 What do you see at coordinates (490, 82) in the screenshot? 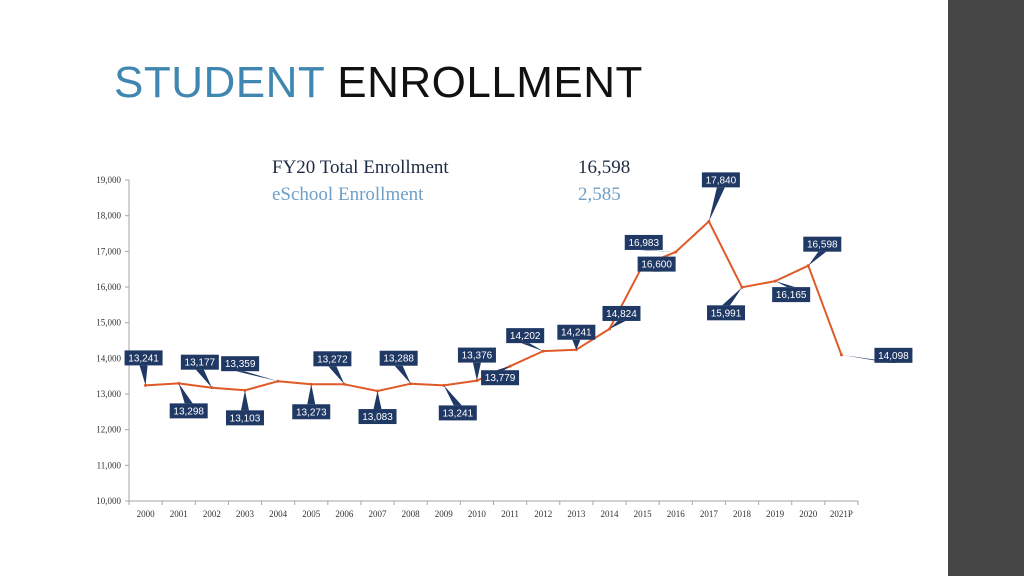
I see `title-rest-word: ENROLLMENT` at bounding box center [490, 82].